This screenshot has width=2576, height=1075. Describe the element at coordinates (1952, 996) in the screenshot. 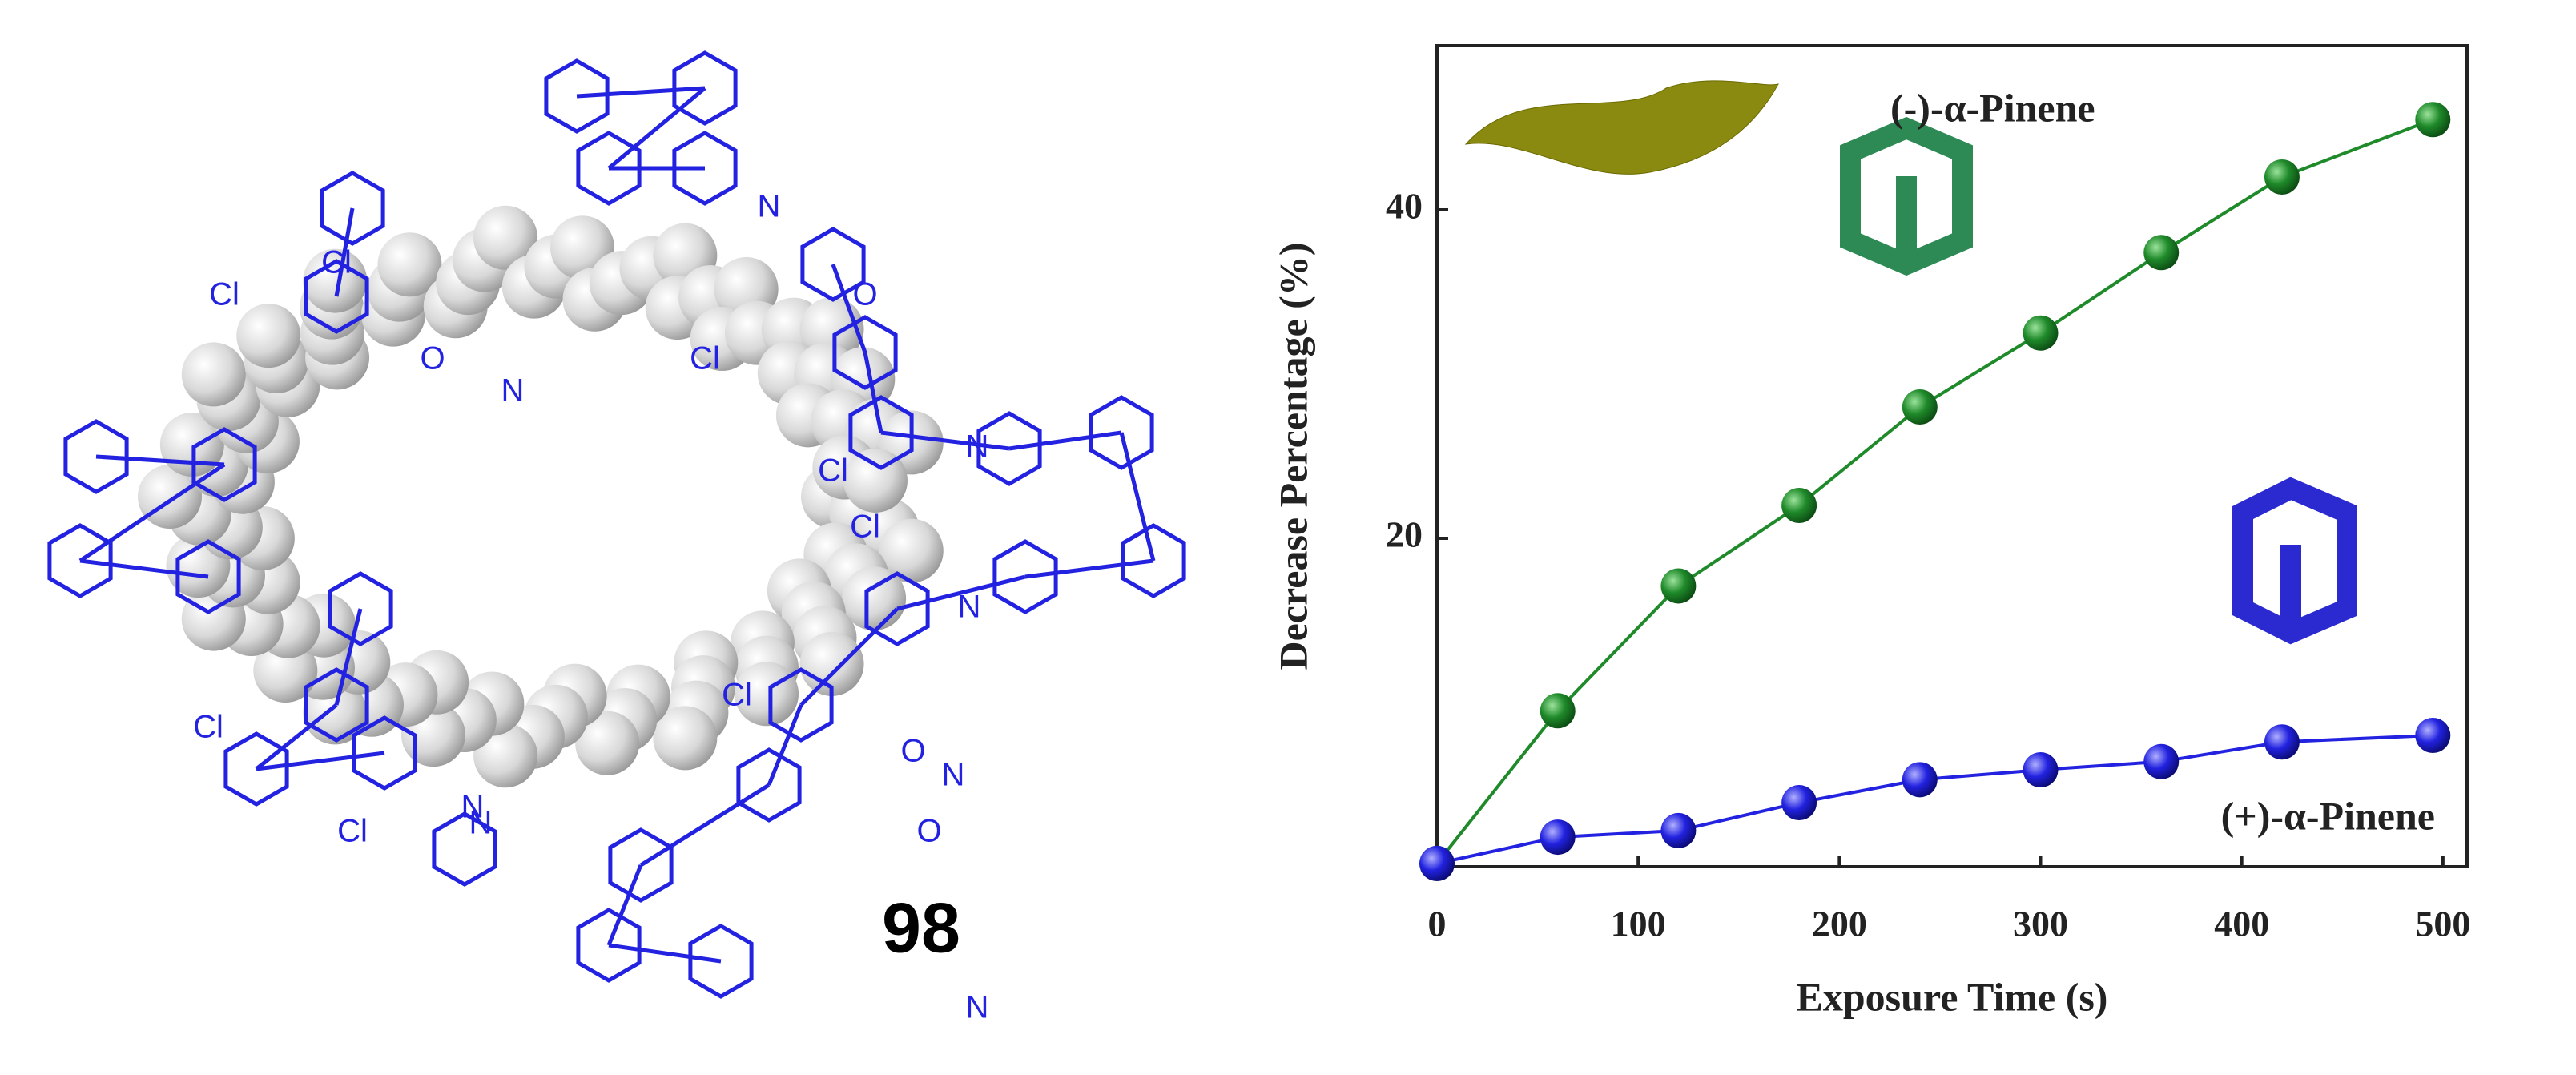

I see `x-axis-label: Exposure Time (s)` at that location.